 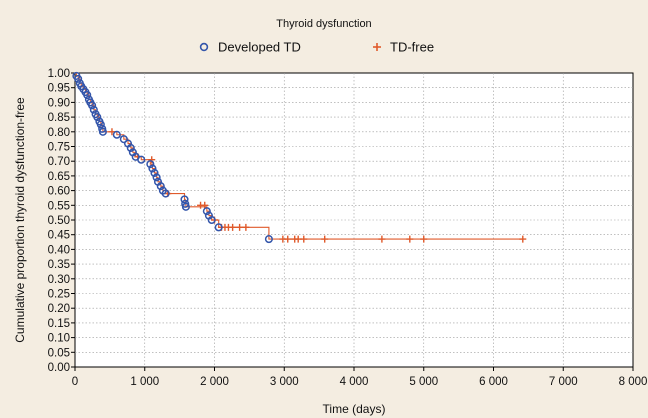 What do you see at coordinates (144, 382) in the screenshot?
I see `x-tick-label: 1 000` at bounding box center [144, 382].